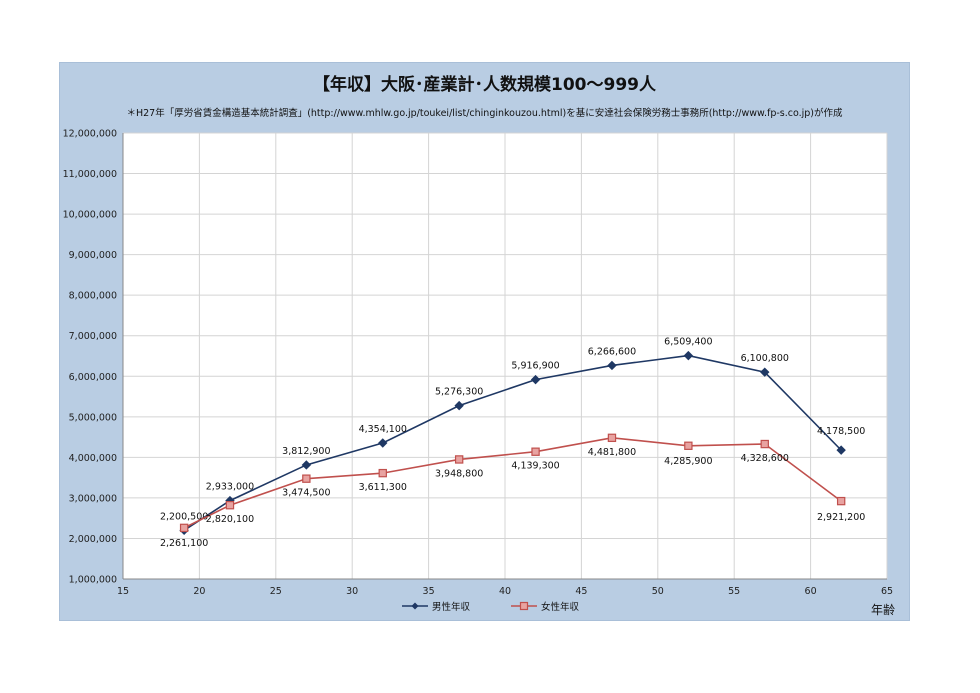 The height and width of the screenshot is (693, 980). Describe the element at coordinates (184, 543) in the screenshot. I see `data-label: 2,261,100` at that location.